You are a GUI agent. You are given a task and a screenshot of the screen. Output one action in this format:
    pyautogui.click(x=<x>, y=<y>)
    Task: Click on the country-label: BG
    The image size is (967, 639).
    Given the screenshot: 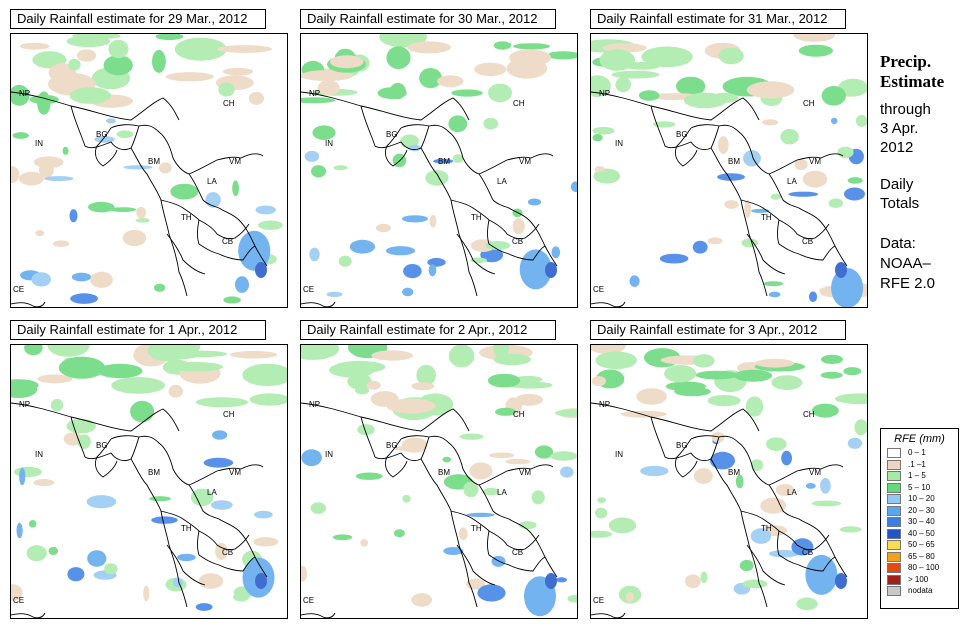 What is the action you would take?
    pyautogui.click(x=392, y=134)
    